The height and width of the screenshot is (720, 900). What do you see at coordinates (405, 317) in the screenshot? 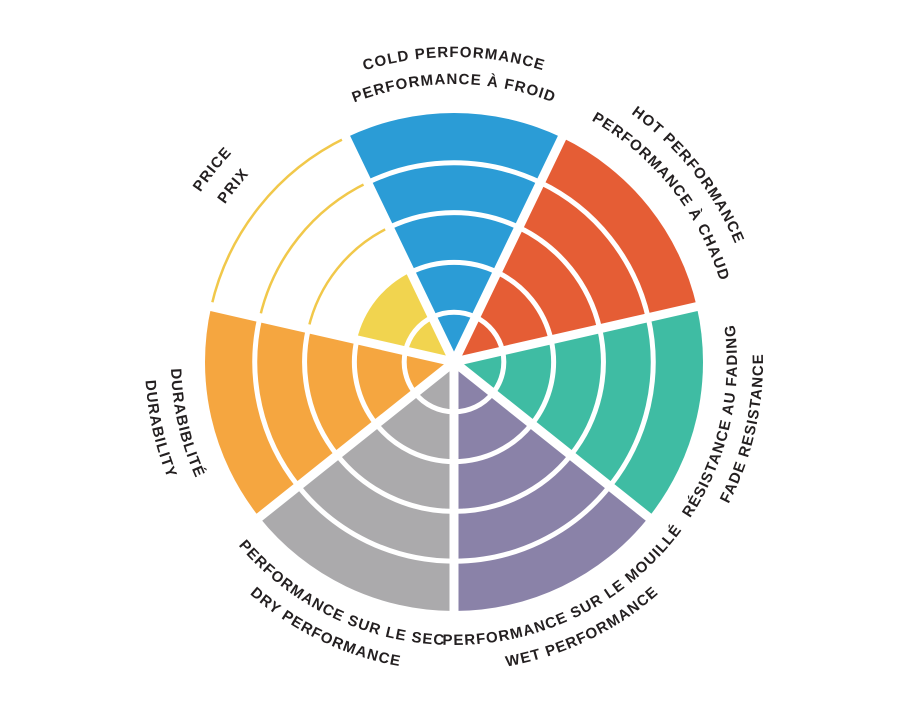
I see `sector-price-wedge` at bounding box center [405, 317].